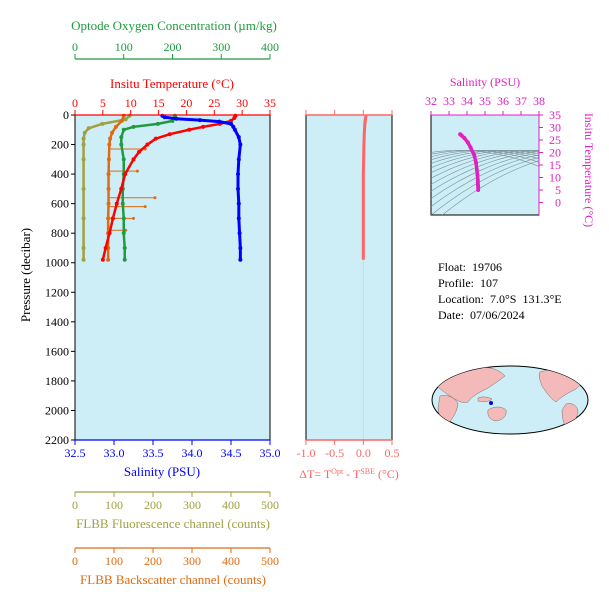 This screenshot has width=609, height=605. I want to click on temperature-axis-label: Insitu Temperature (°C), so click(172, 83).